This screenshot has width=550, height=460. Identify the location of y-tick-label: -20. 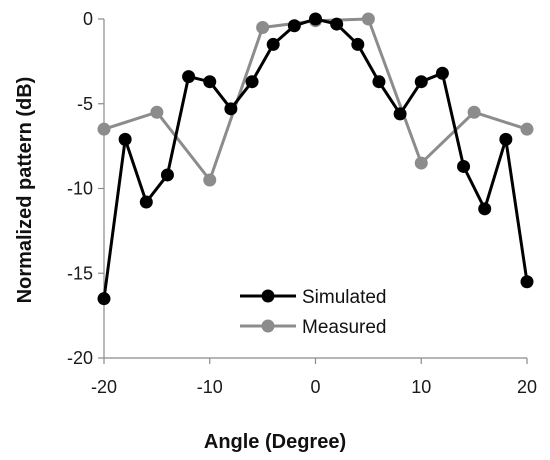
(80, 358).